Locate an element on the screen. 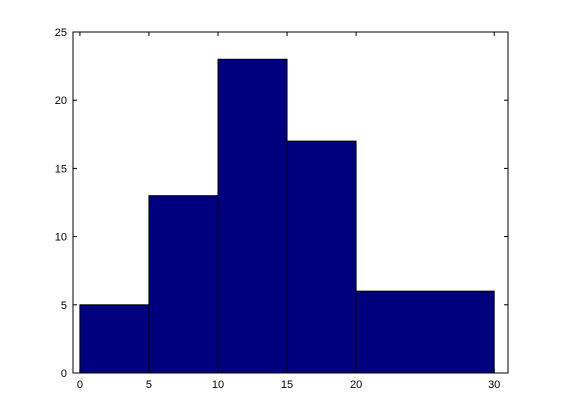 Image resolution: width=561 pixels, height=420 pixels. x-tick-label: 20 is located at coordinates (356, 385).